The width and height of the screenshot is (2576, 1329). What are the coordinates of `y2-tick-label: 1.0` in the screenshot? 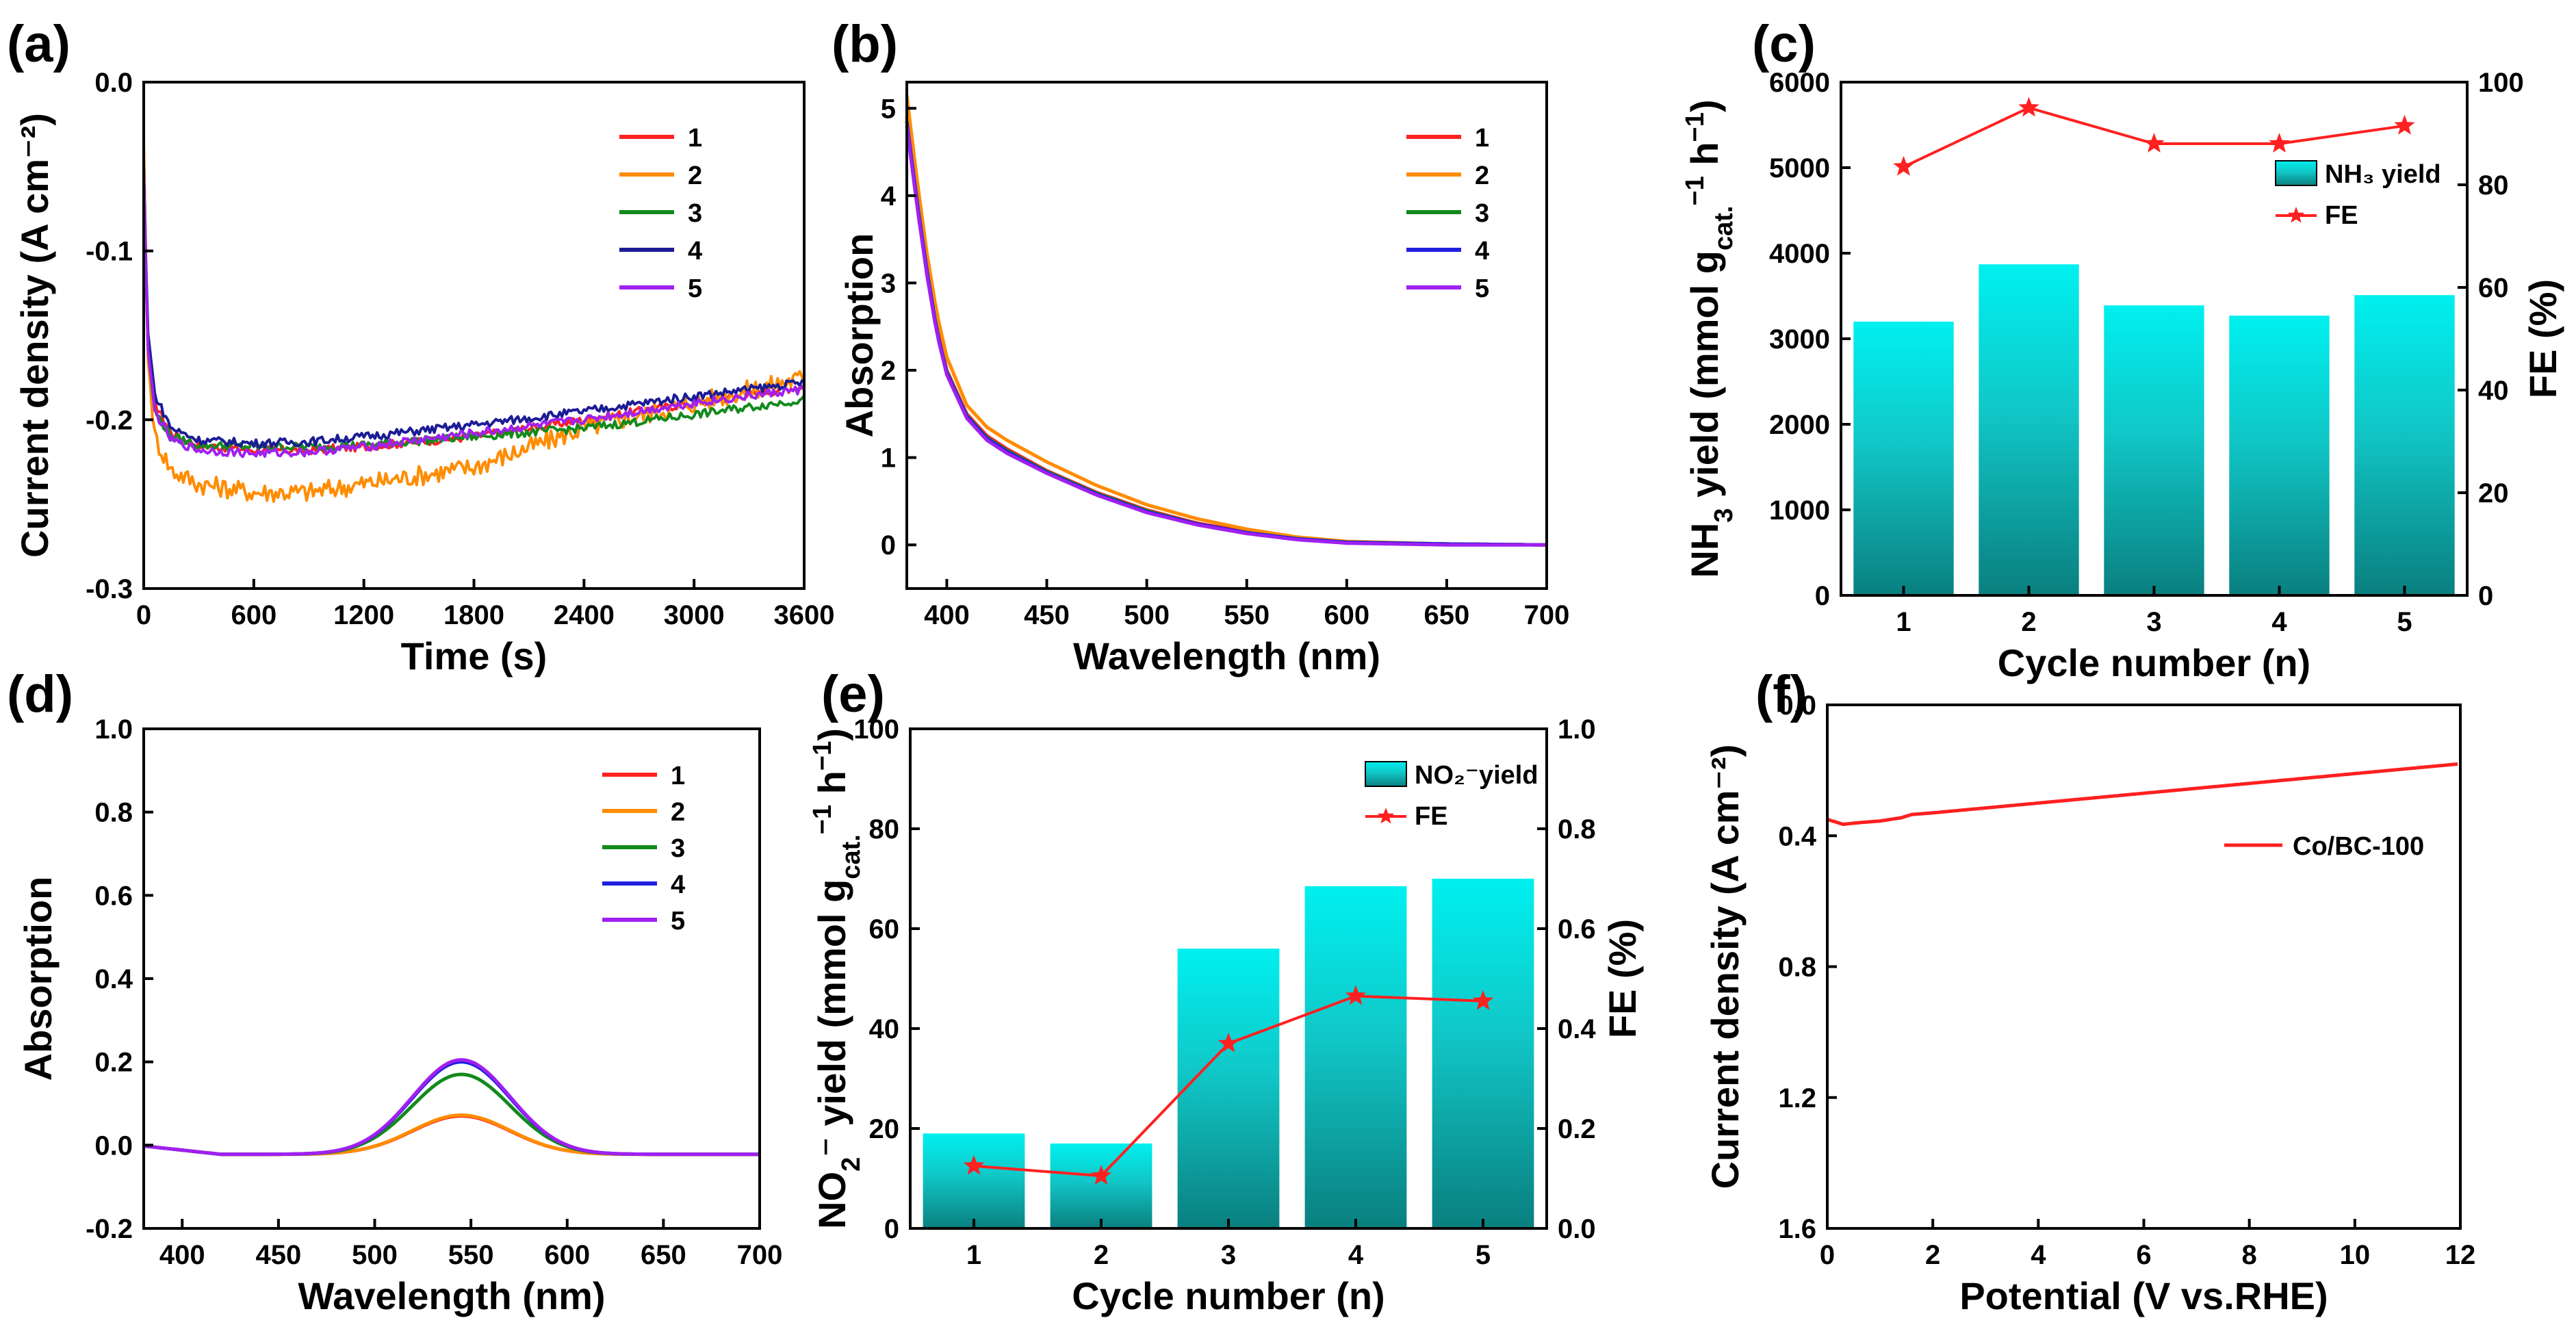 It's located at (1577, 729).